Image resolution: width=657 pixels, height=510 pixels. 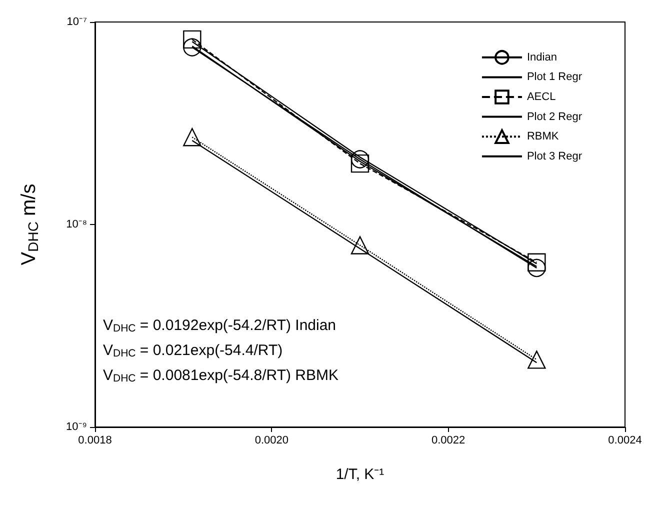 What do you see at coordinates (95, 440) in the screenshot?
I see `x-tick-label: 0.0018` at bounding box center [95, 440].